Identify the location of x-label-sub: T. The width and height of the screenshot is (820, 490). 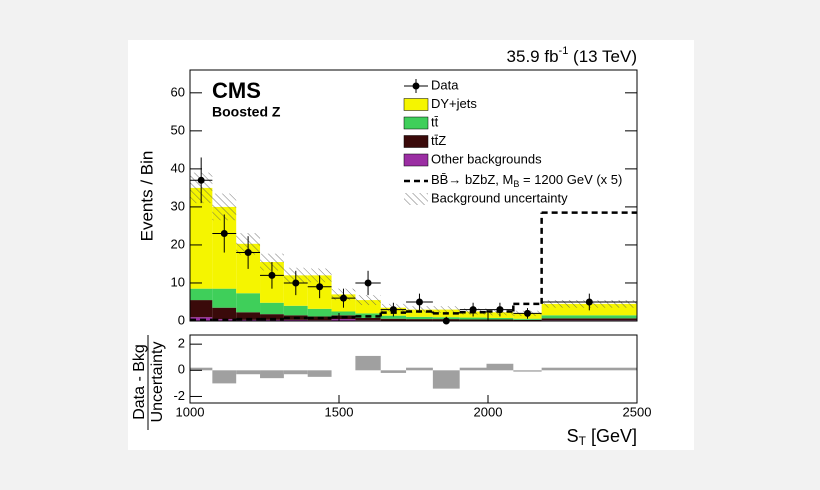
(583, 441).